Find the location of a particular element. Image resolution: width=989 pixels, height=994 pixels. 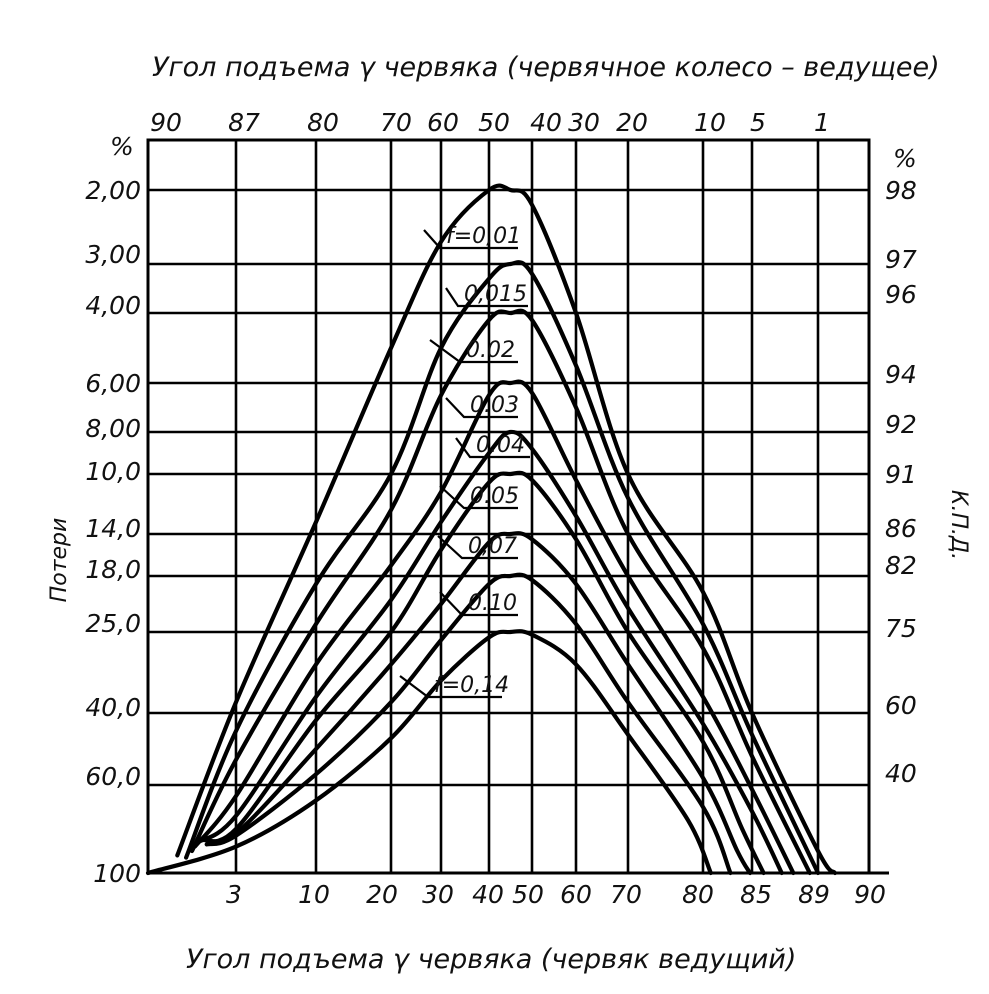

left-unit-label: % is located at coordinates (122, 146).